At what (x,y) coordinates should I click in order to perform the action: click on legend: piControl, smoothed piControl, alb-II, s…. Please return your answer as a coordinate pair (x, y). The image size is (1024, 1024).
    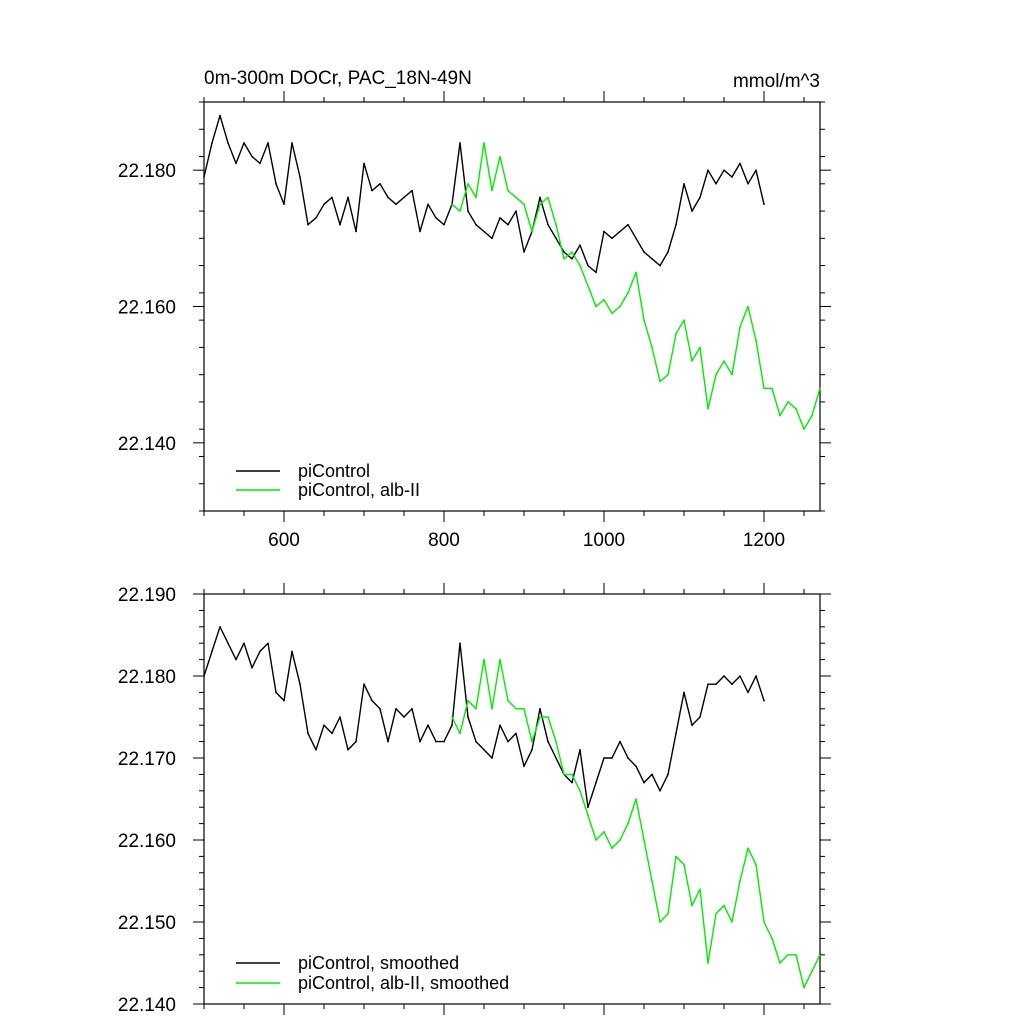
    Looking at the image, I should click on (372, 973).